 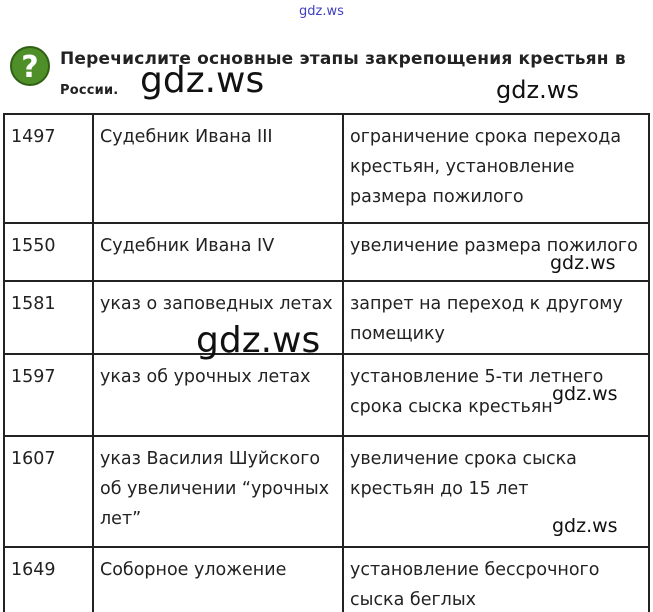 I want to click on document-cell: Судебник Ивана IV, so click(x=218, y=252).